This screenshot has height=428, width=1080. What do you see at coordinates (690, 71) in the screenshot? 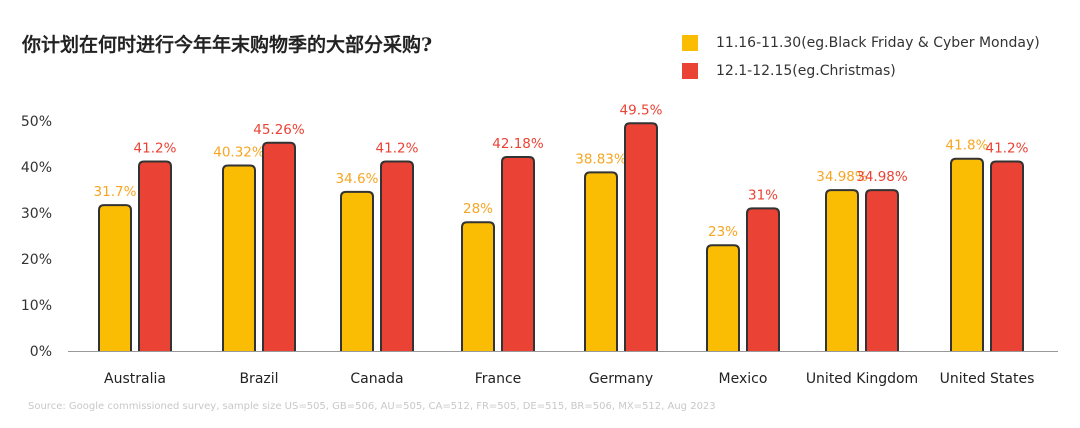
I see `legend-swatch-red` at bounding box center [690, 71].